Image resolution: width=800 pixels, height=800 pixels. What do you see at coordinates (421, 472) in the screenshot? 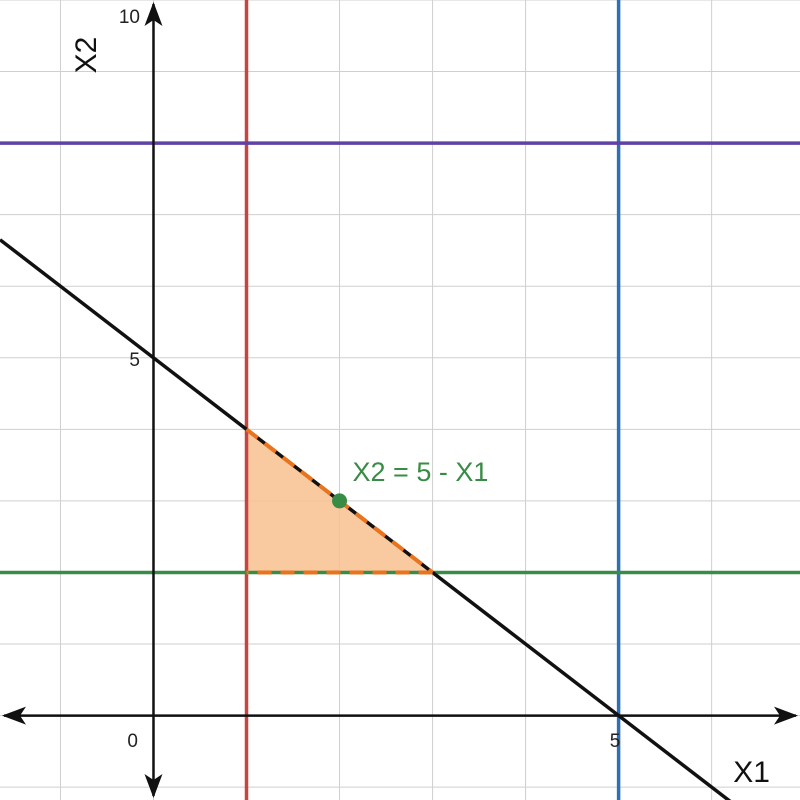
I see `point-label: X2 = 5 - X1` at bounding box center [421, 472].